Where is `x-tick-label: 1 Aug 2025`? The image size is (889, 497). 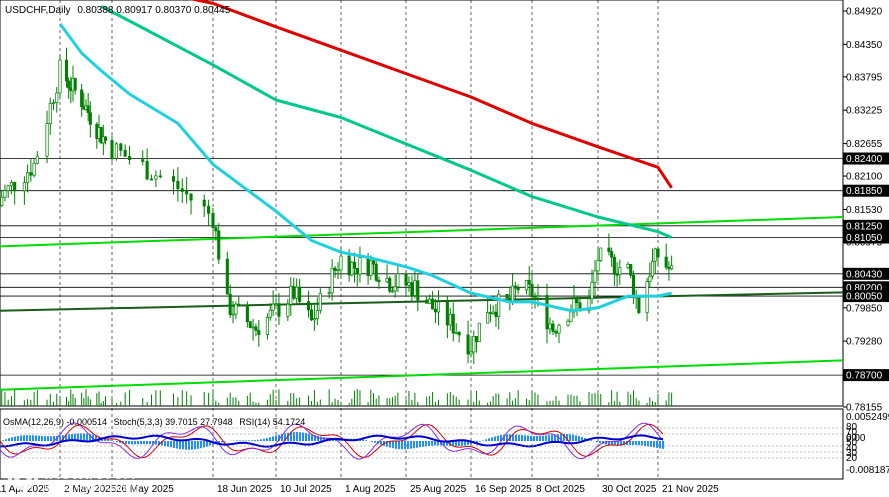 x-tick-label: 1 Aug 2025 is located at coordinates (370, 489).